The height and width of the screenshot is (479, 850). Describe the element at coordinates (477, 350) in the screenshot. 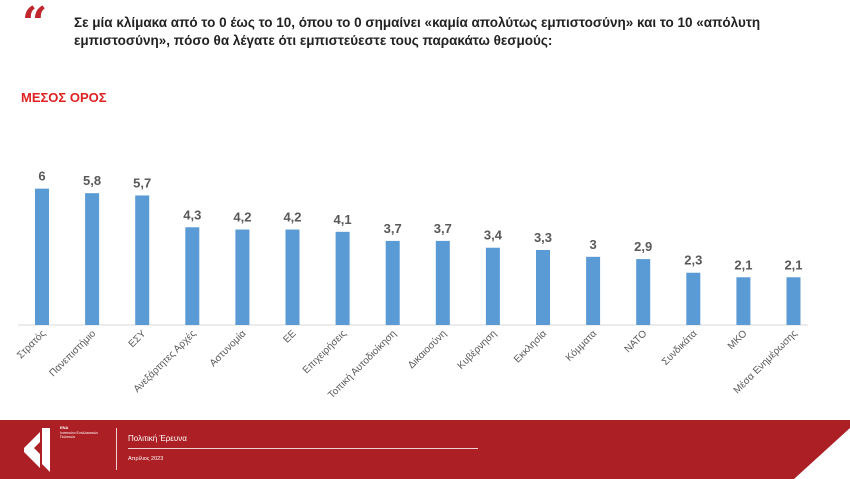

I see `category-label: Κυβέρνηση` at that location.